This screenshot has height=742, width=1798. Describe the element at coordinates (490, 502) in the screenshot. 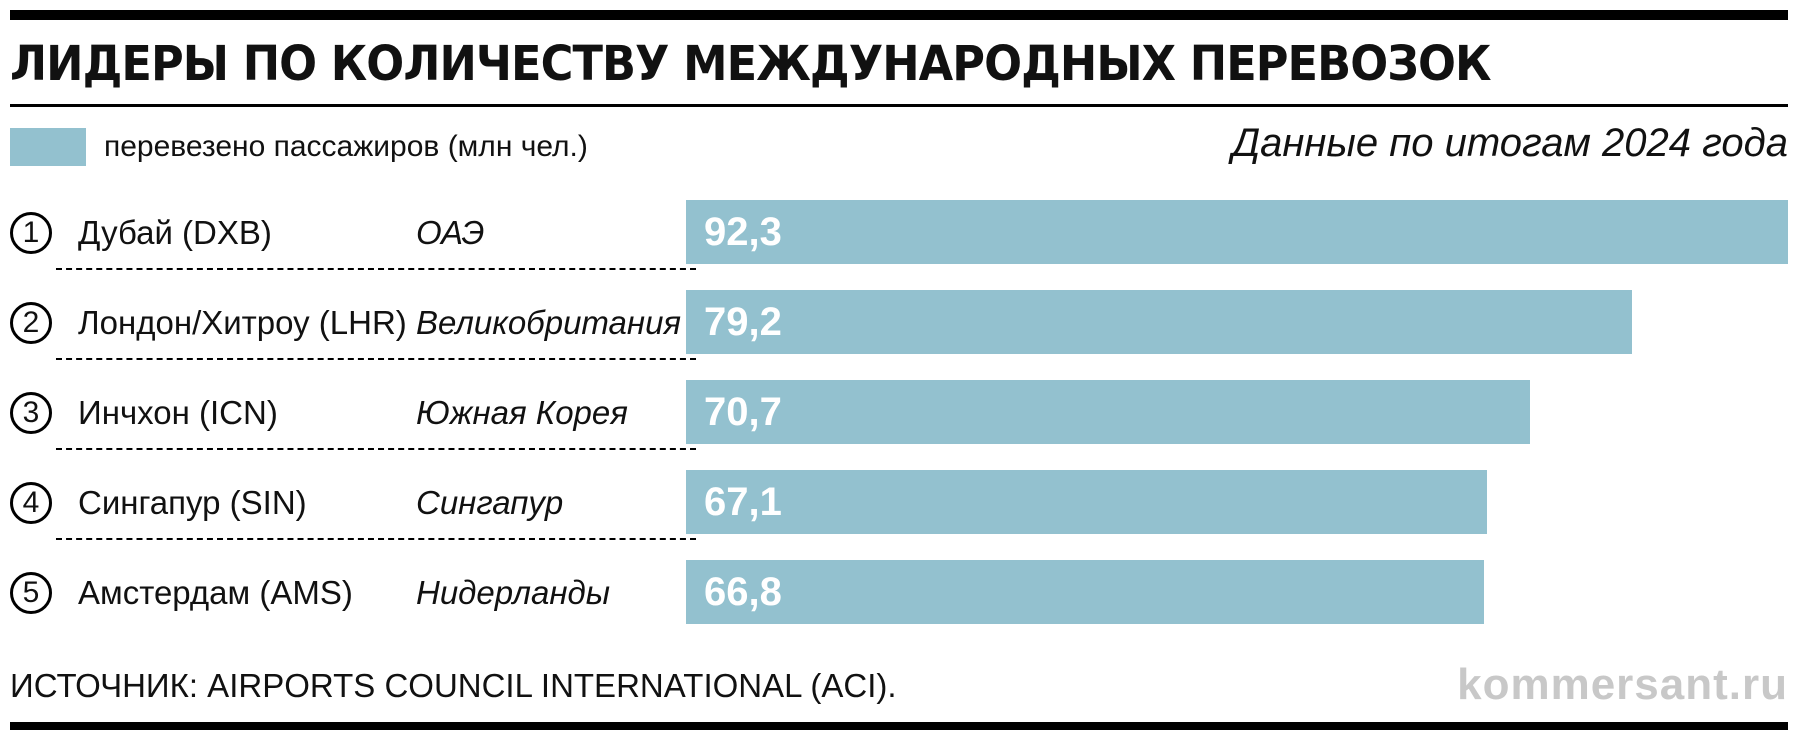

I see `country-label: Сингапур` at that location.